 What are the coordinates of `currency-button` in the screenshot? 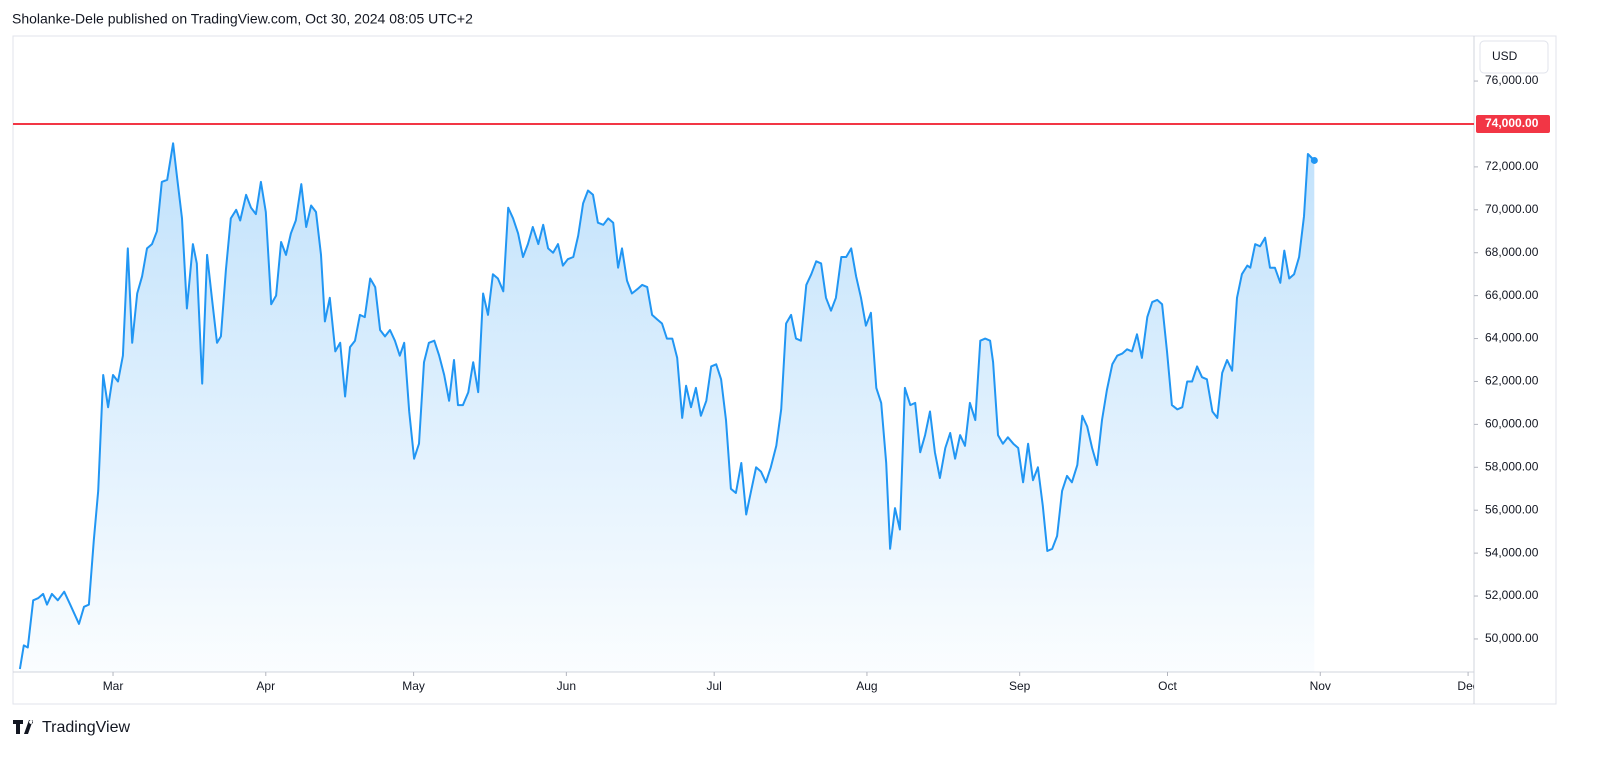 It's located at (1514, 57).